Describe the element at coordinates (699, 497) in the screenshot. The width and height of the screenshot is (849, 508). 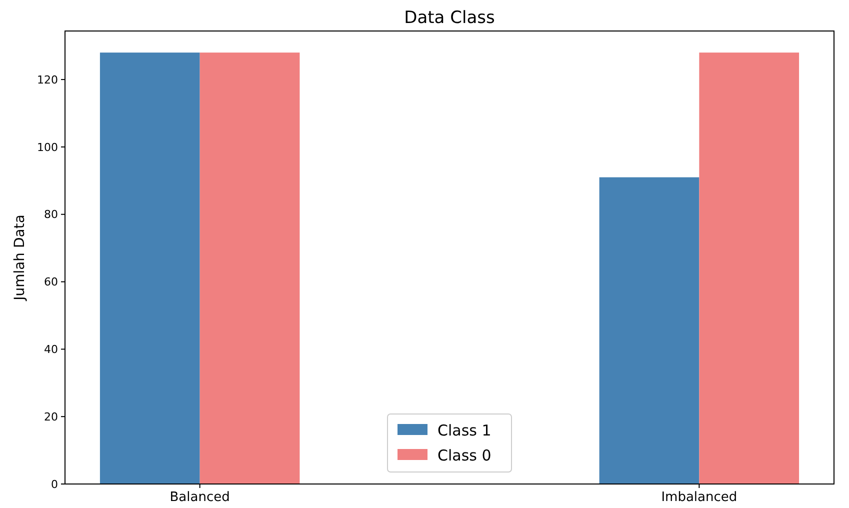
I see `x-tick-label: Imbalanced` at that location.